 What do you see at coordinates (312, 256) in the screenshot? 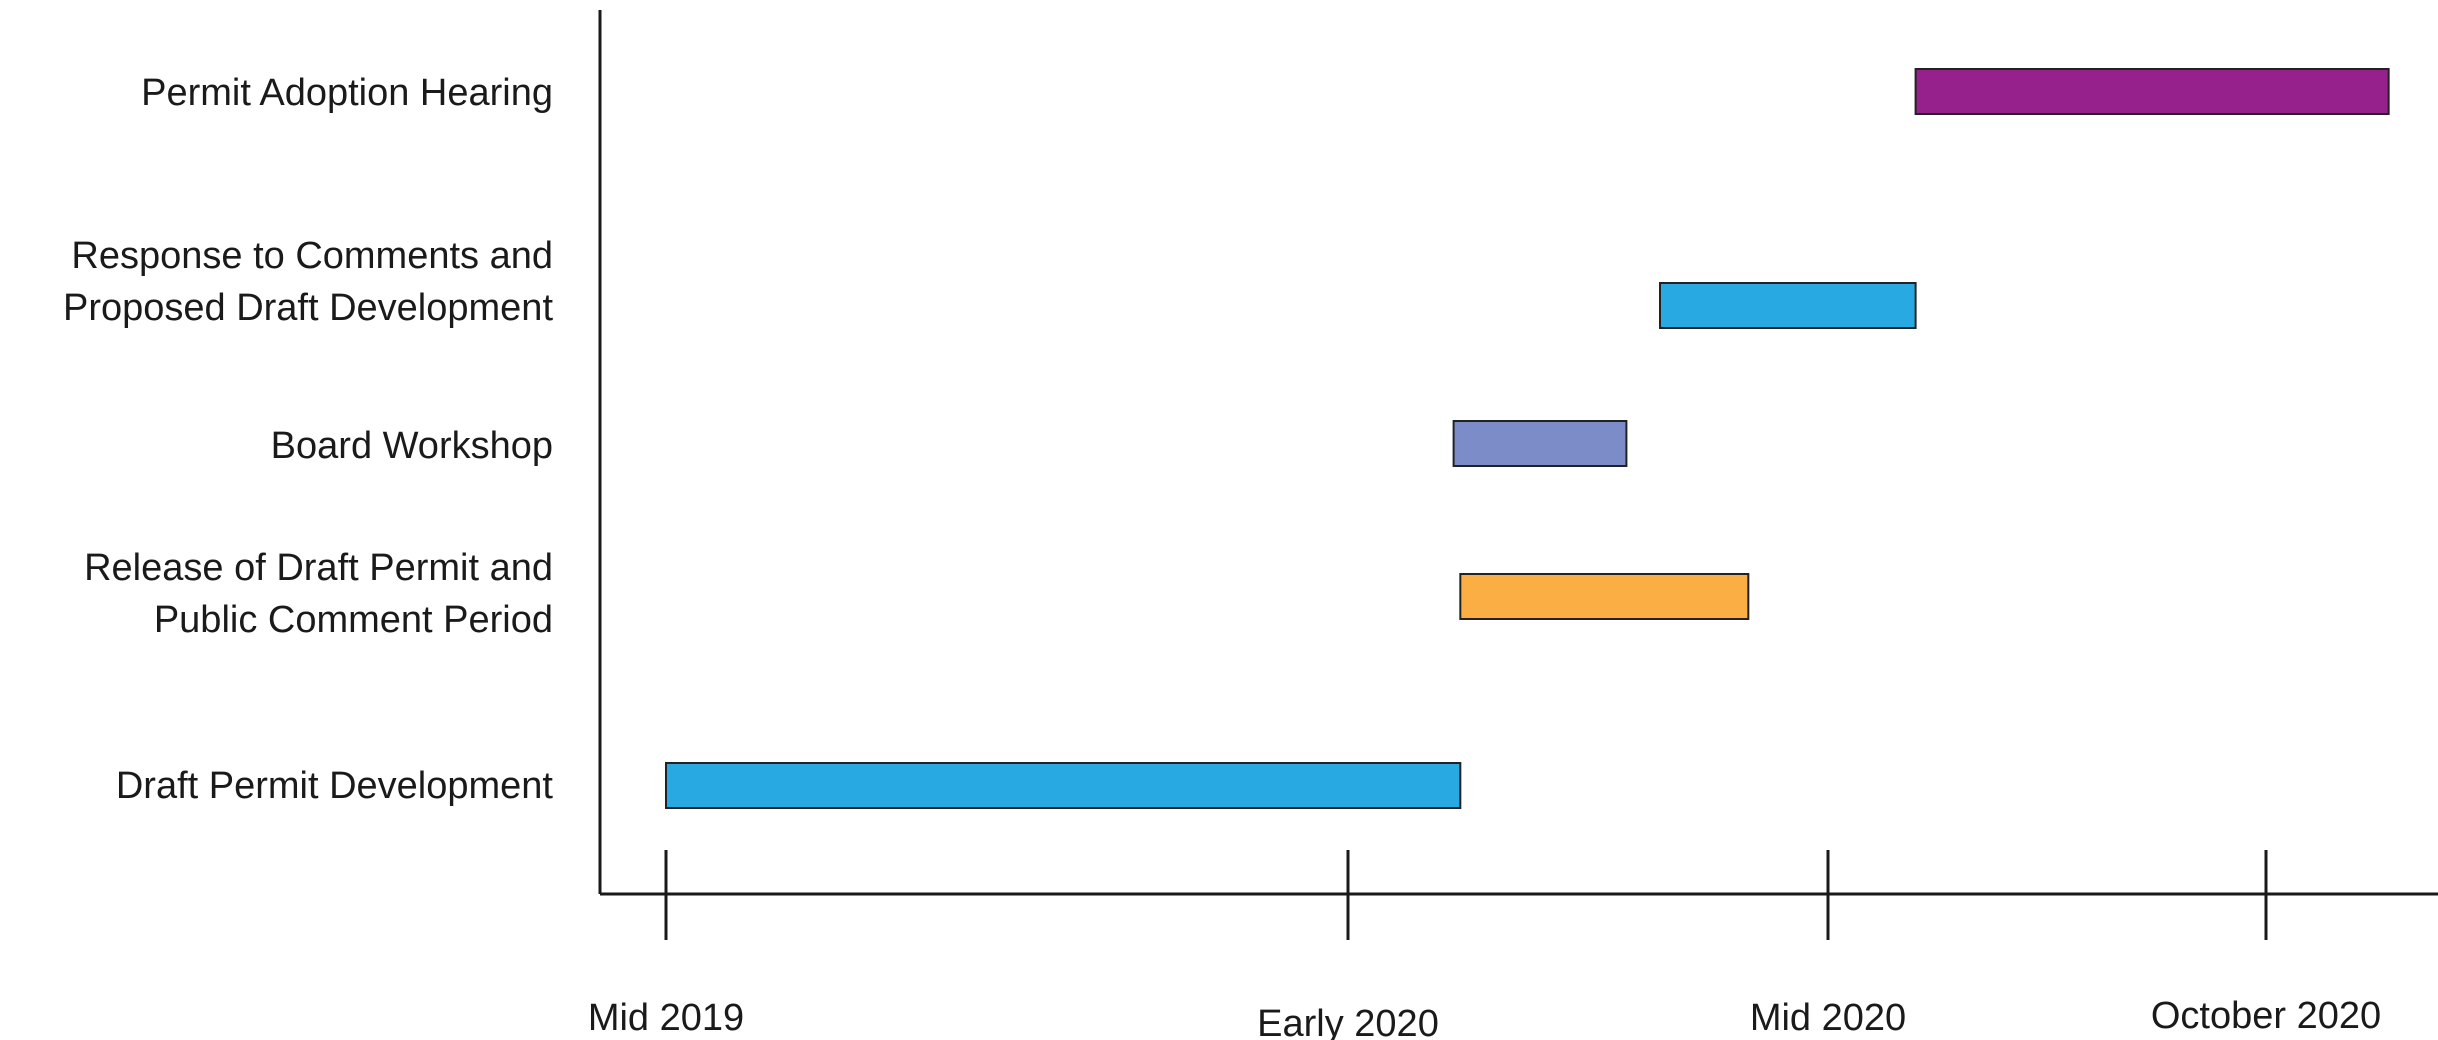
I see `task-label: Response to Comments and` at bounding box center [312, 256].